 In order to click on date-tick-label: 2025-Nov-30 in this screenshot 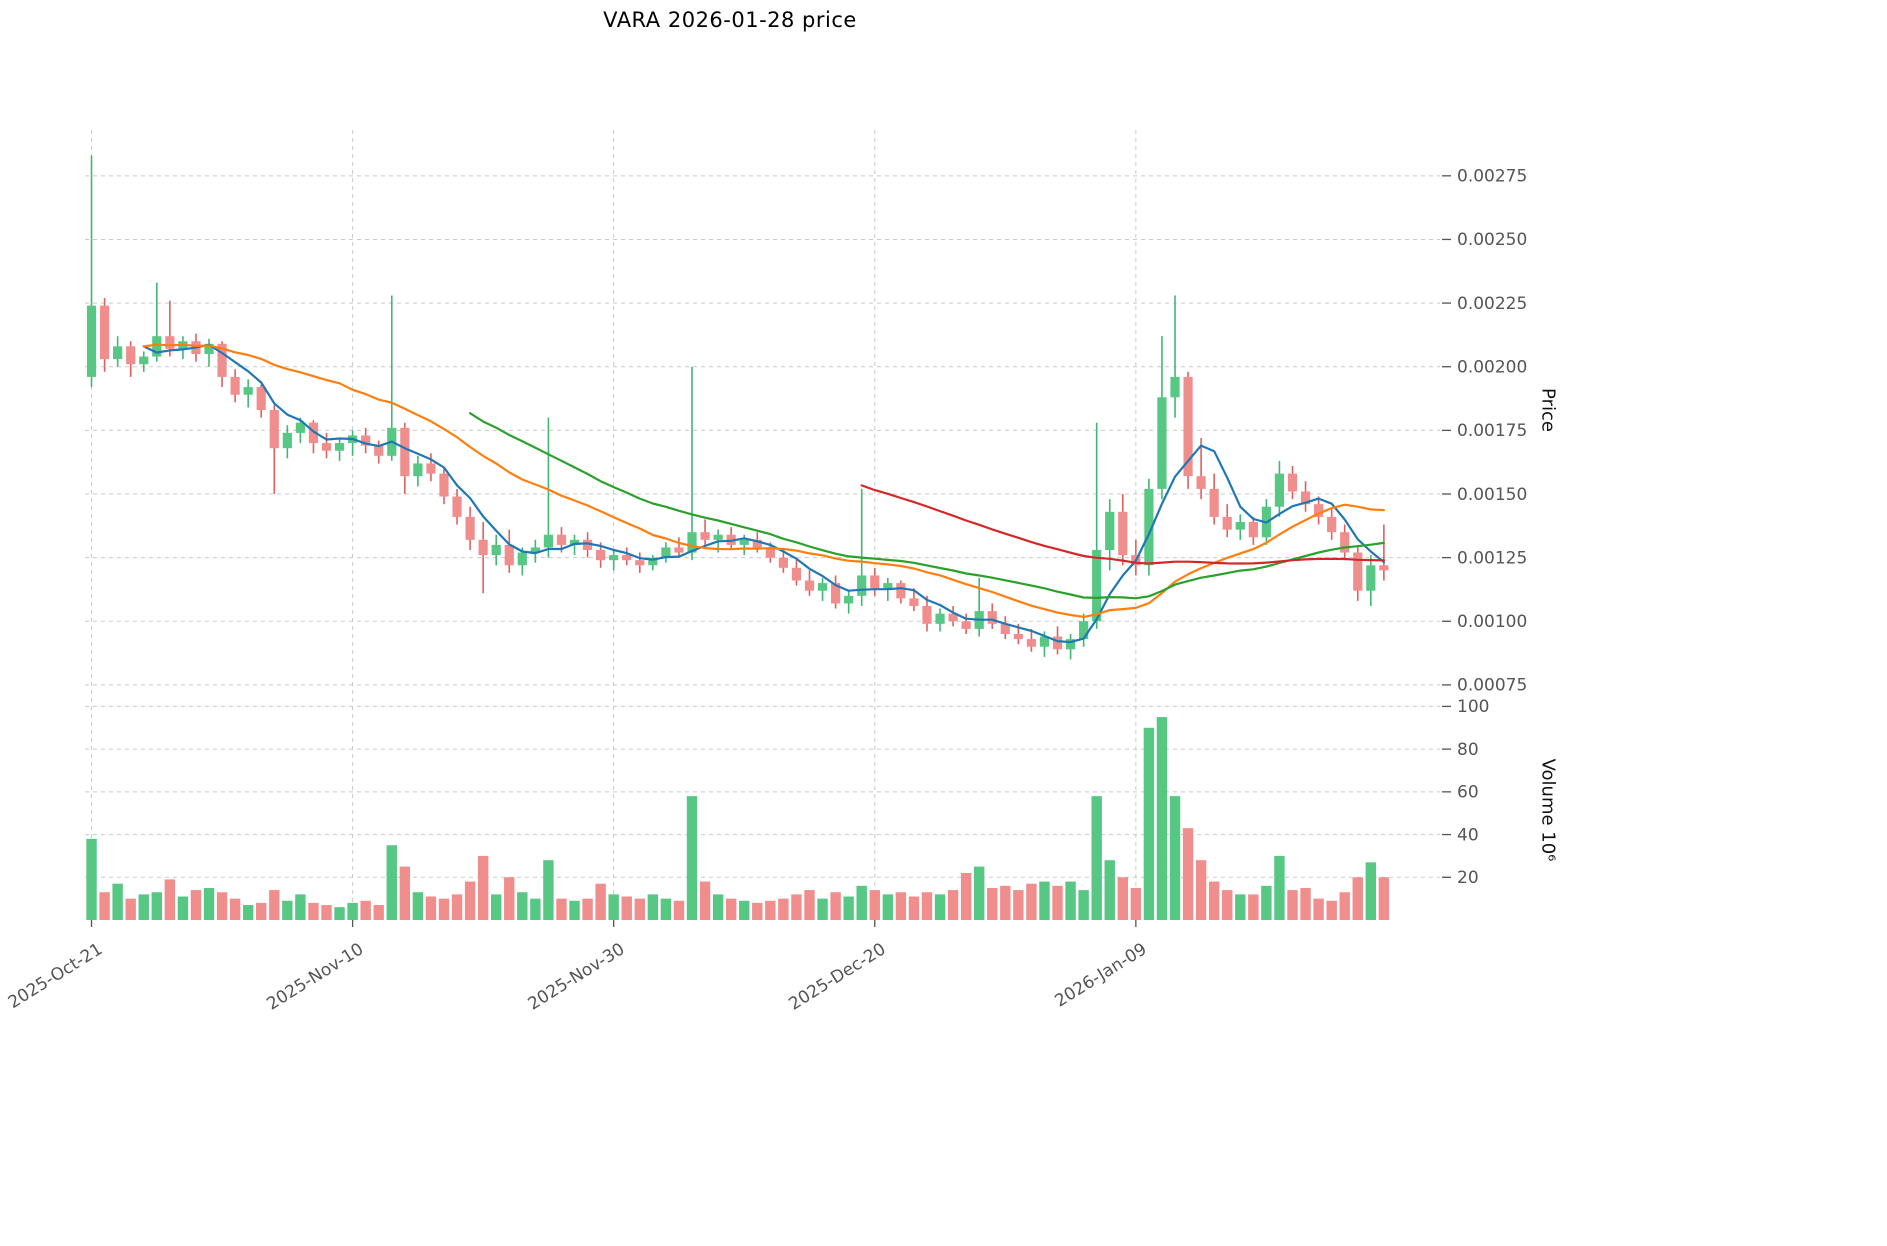, I will do `click(577, 976)`.